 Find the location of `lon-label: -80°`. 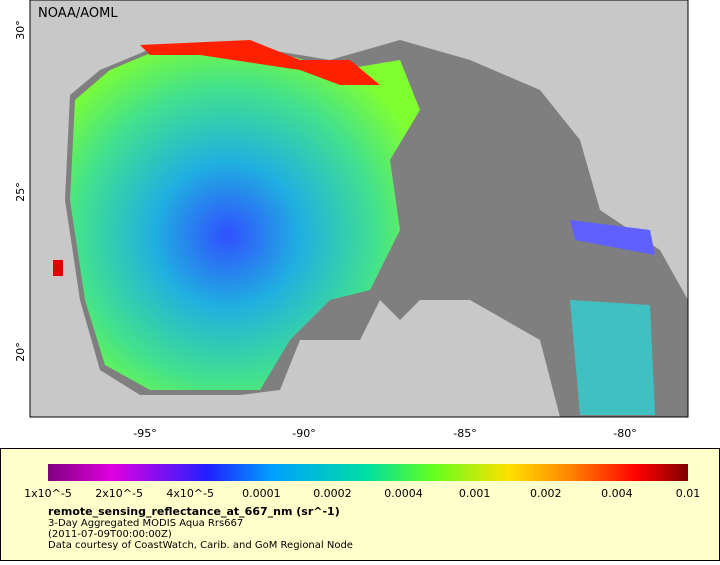

lon-label: -80° is located at coordinates (624, 433).